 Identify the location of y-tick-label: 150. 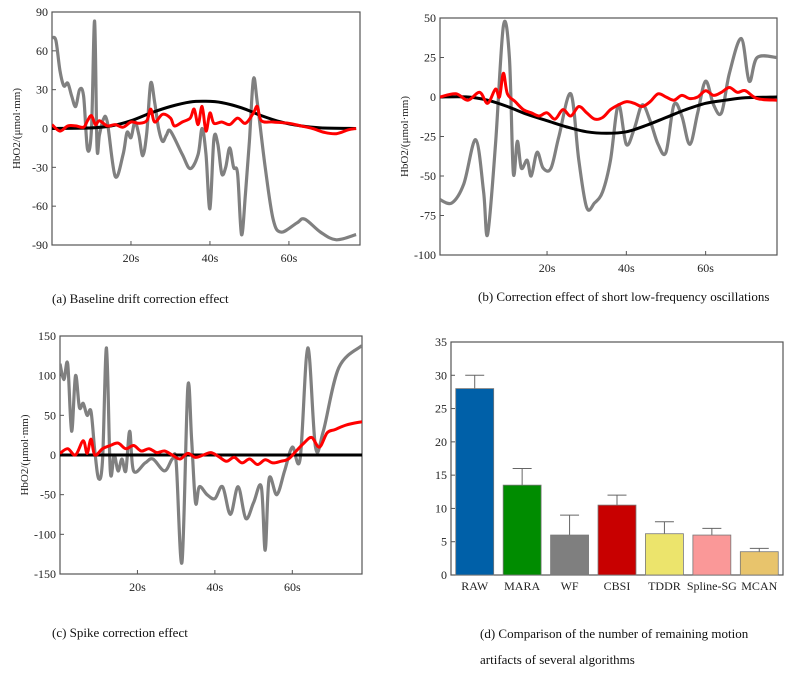
(47, 336).